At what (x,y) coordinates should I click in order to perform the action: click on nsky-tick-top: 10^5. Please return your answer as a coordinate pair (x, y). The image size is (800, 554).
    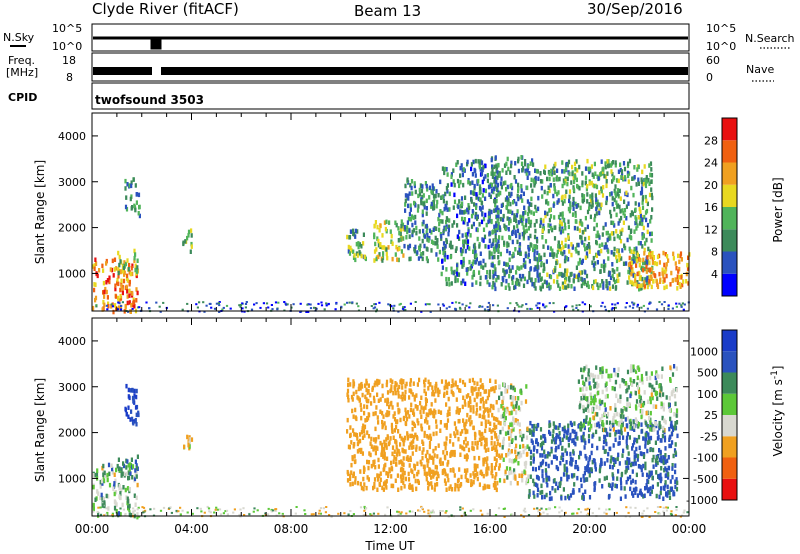
    Looking at the image, I should click on (67, 28).